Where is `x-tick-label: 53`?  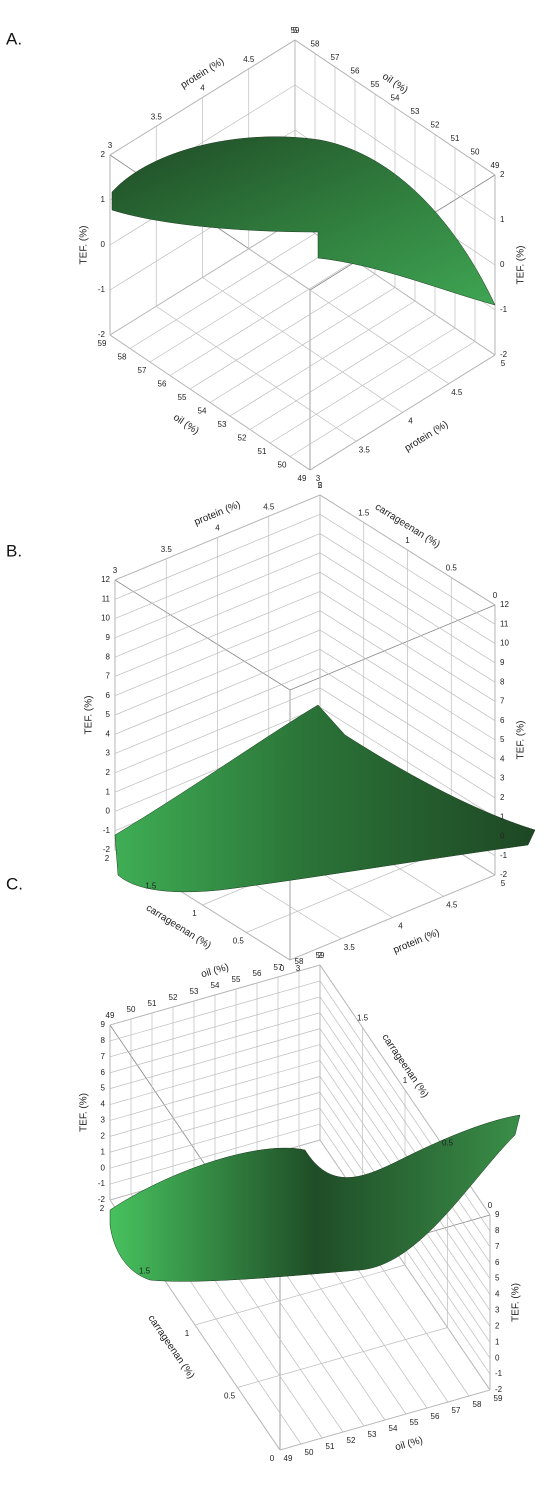
x-tick-label: 53 is located at coordinates (372, 1434).